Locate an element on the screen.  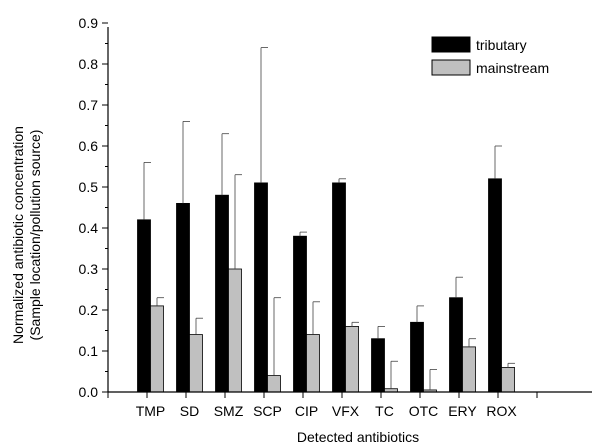
x-category-label-SCP: SCP is located at coordinates (267, 411).